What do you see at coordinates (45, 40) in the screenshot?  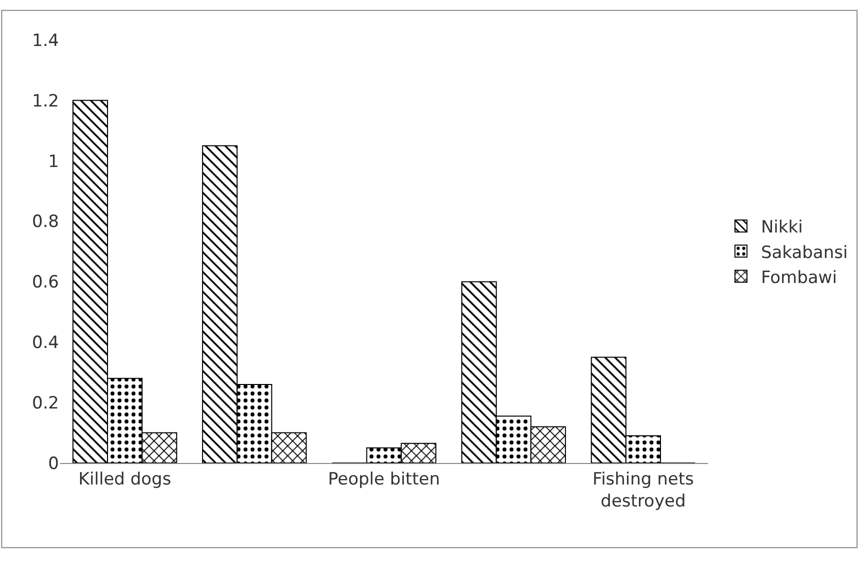 I see `y-tick-label: 1.4` at bounding box center [45, 40].